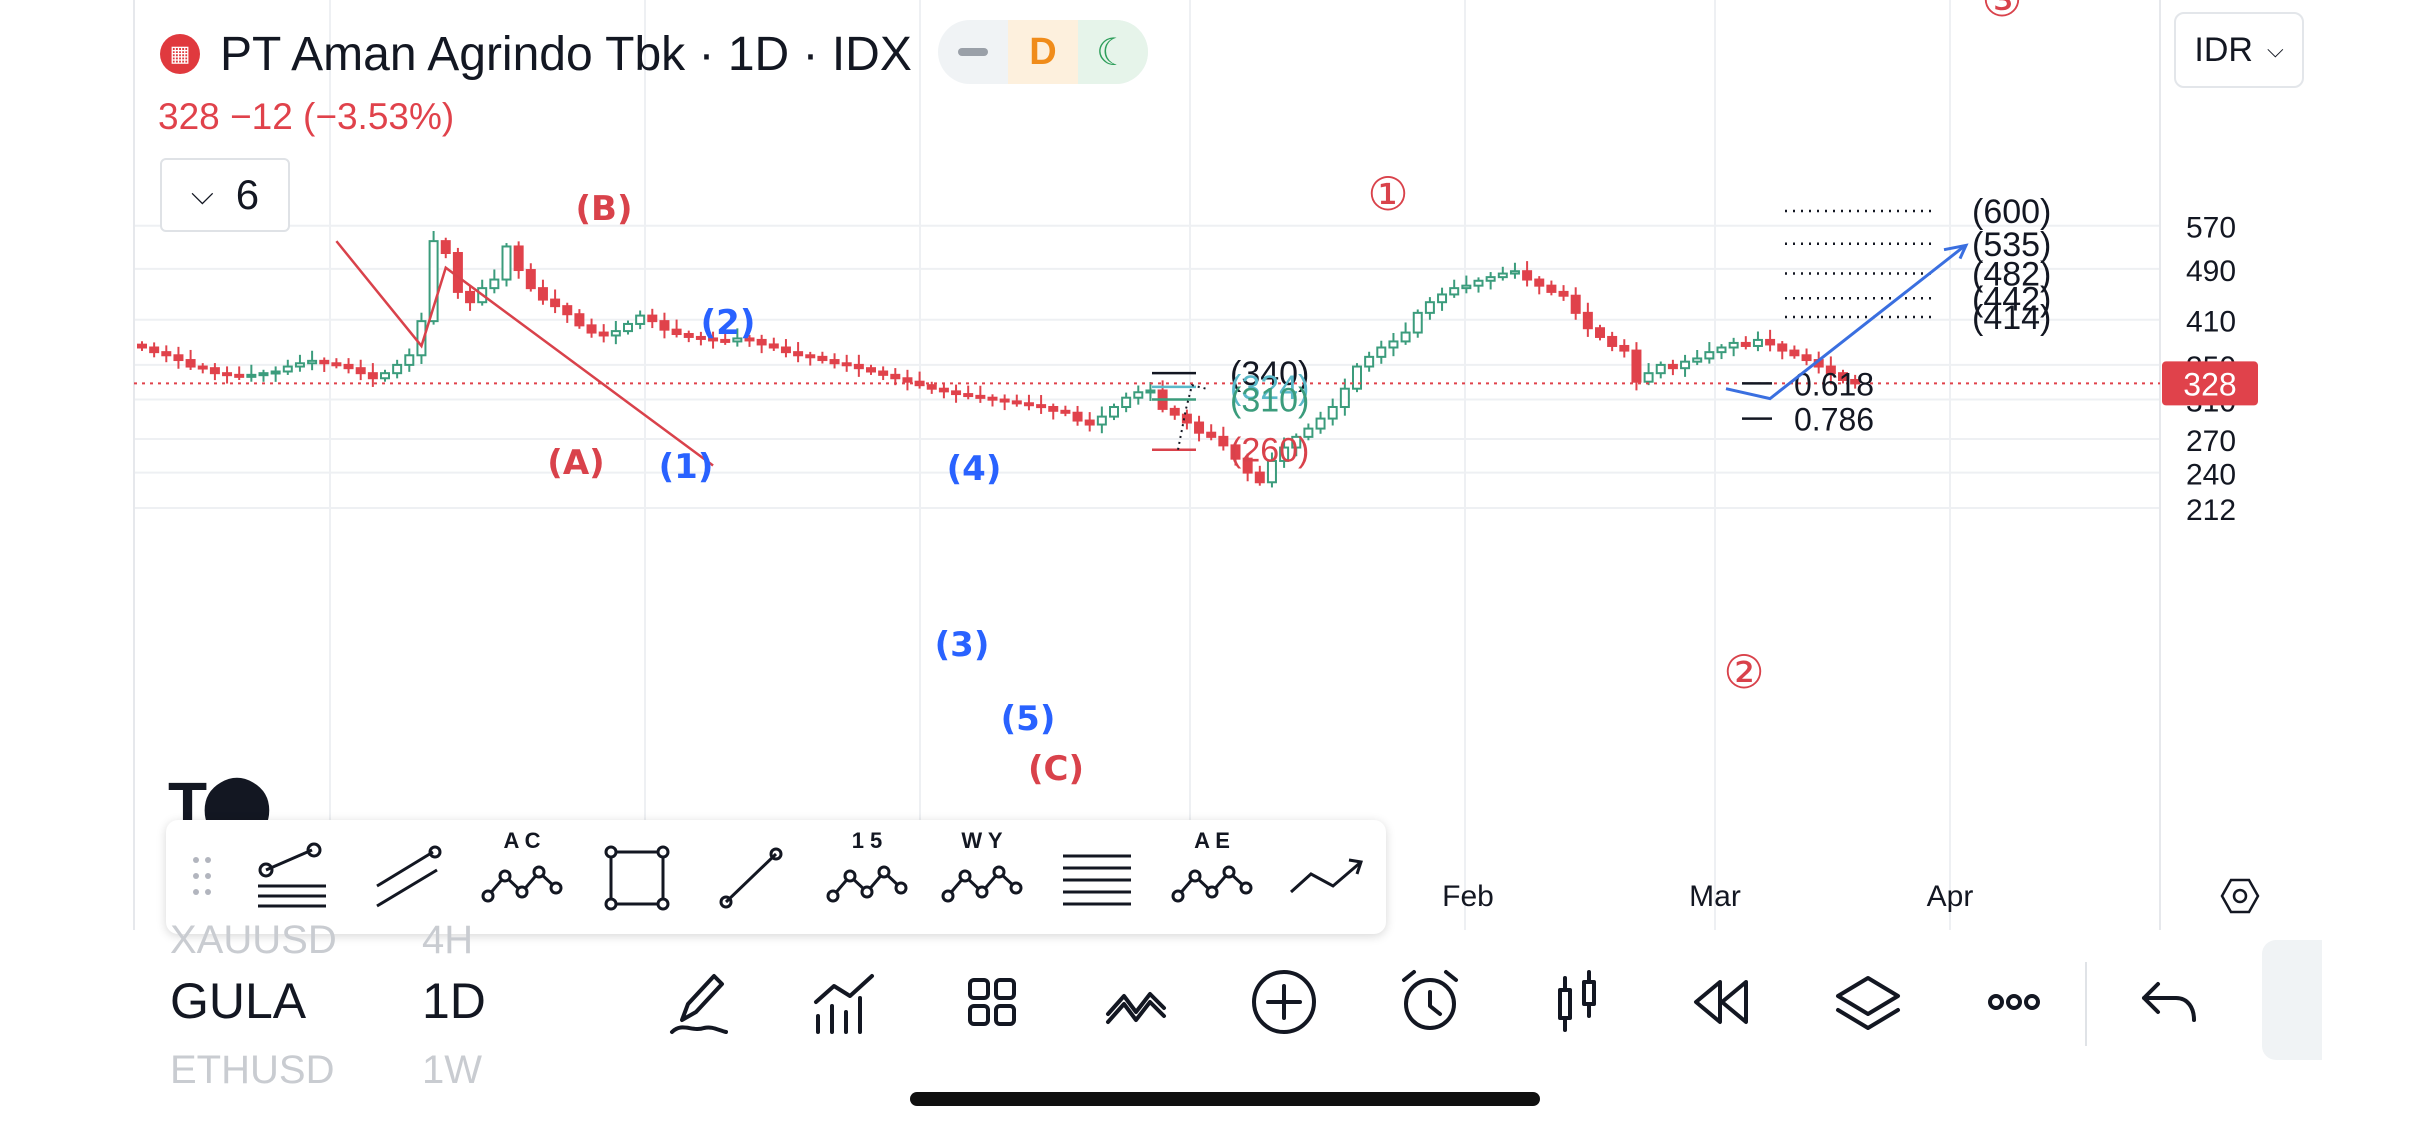 This screenshot has height=1125, width=2436. What do you see at coordinates (575, 463) in the screenshot?
I see `wave-label: (A)` at bounding box center [575, 463].